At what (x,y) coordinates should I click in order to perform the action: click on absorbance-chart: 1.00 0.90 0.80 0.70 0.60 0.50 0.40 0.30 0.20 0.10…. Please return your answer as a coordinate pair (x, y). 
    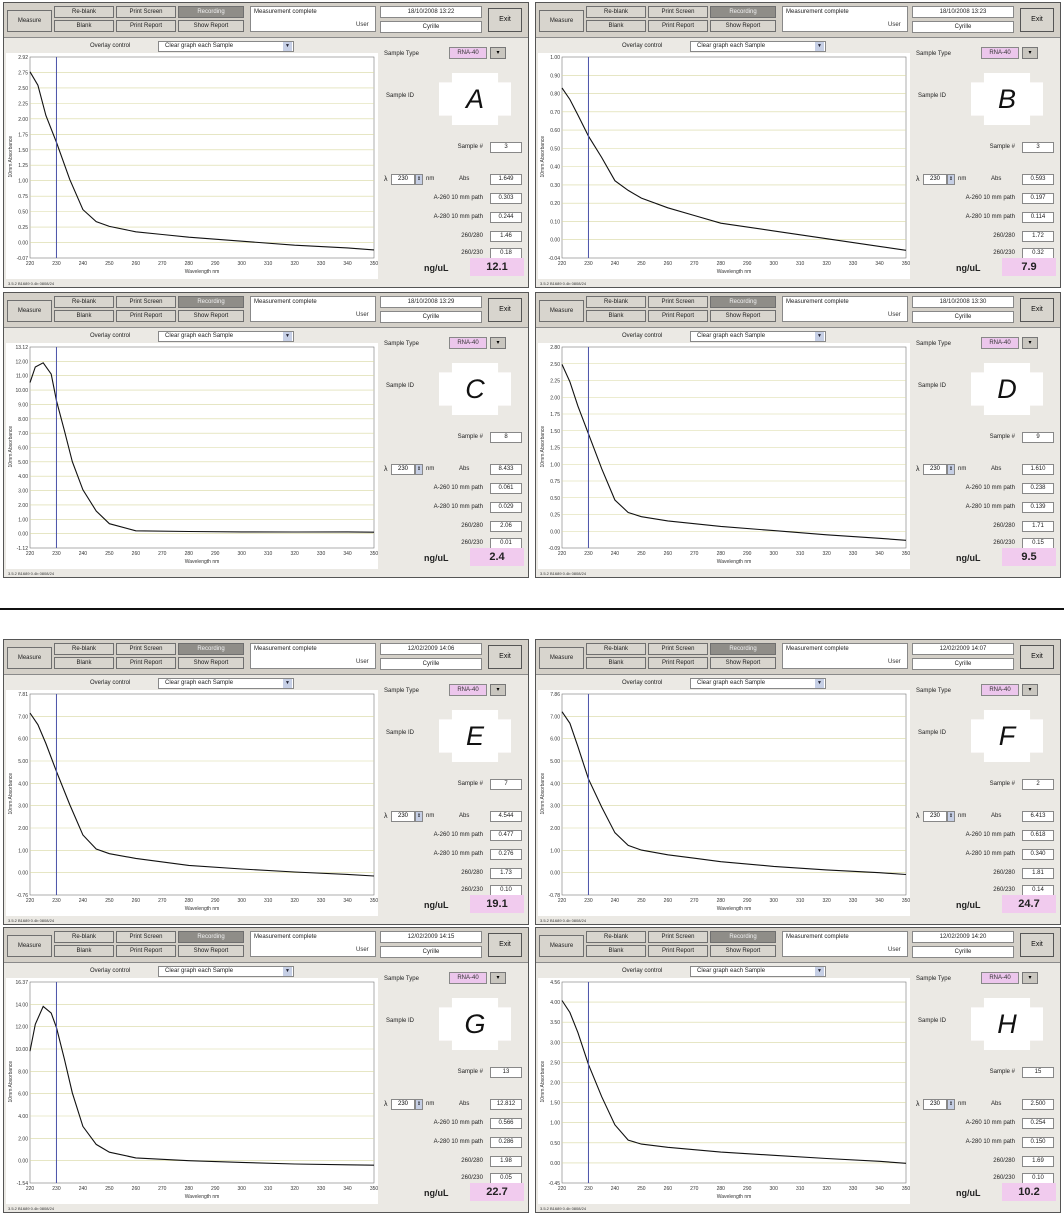
    Looking at the image, I should click on (724, 166).